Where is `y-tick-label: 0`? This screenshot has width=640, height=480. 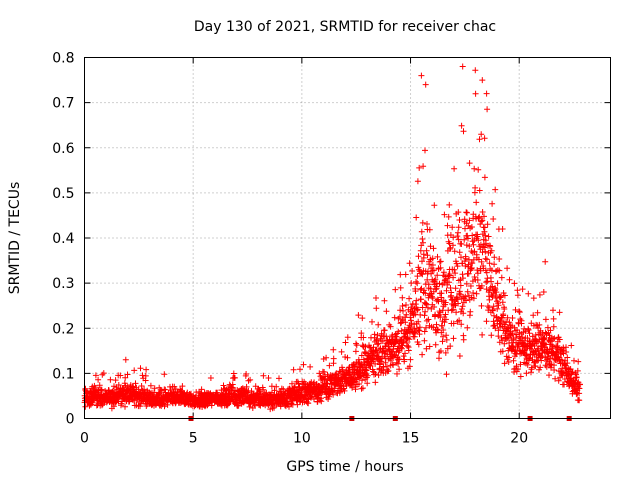 y-tick-label: 0 is located at coordinates (70, 420).